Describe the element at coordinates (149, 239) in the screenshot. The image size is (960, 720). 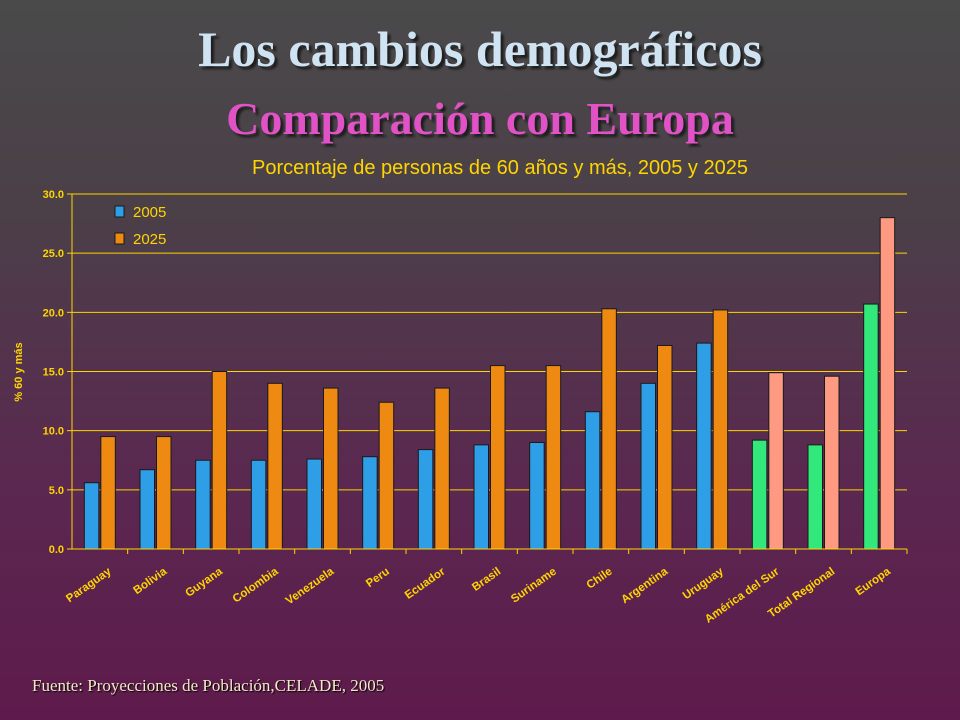
I see `legend-label-2025: 2025` at that location.